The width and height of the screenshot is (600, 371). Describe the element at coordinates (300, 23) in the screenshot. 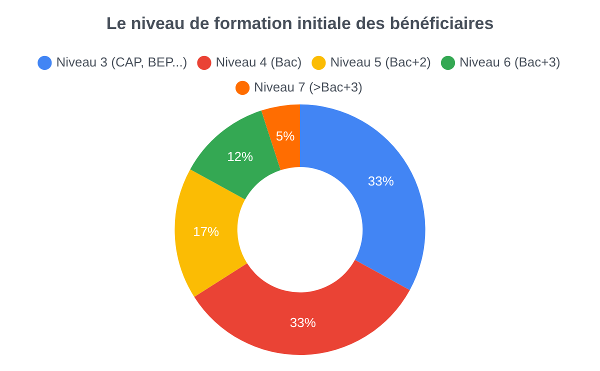

I see `chart-title: Le niveau de formation initiale des bénéficiaires` at that location.